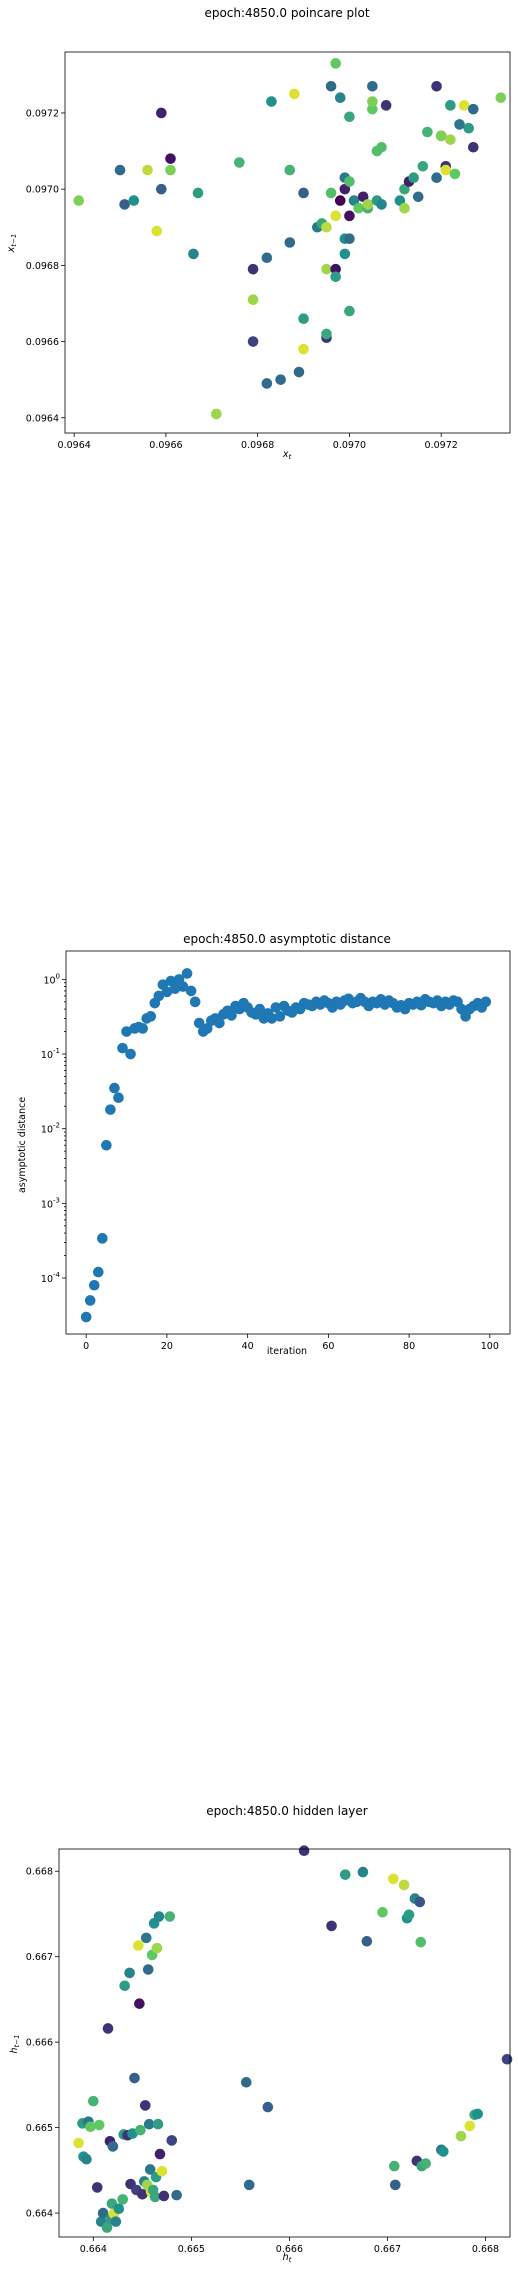  I want to click on y-tick-label: 0.0966, so click(42, 342).